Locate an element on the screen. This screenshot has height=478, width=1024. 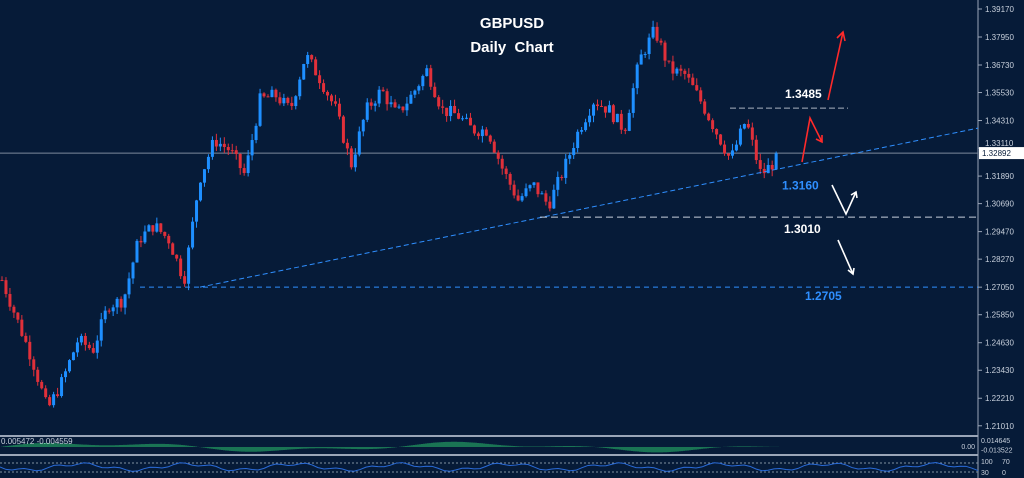
y-tick-label: 1.39170 is located at coordinates (999, 9).